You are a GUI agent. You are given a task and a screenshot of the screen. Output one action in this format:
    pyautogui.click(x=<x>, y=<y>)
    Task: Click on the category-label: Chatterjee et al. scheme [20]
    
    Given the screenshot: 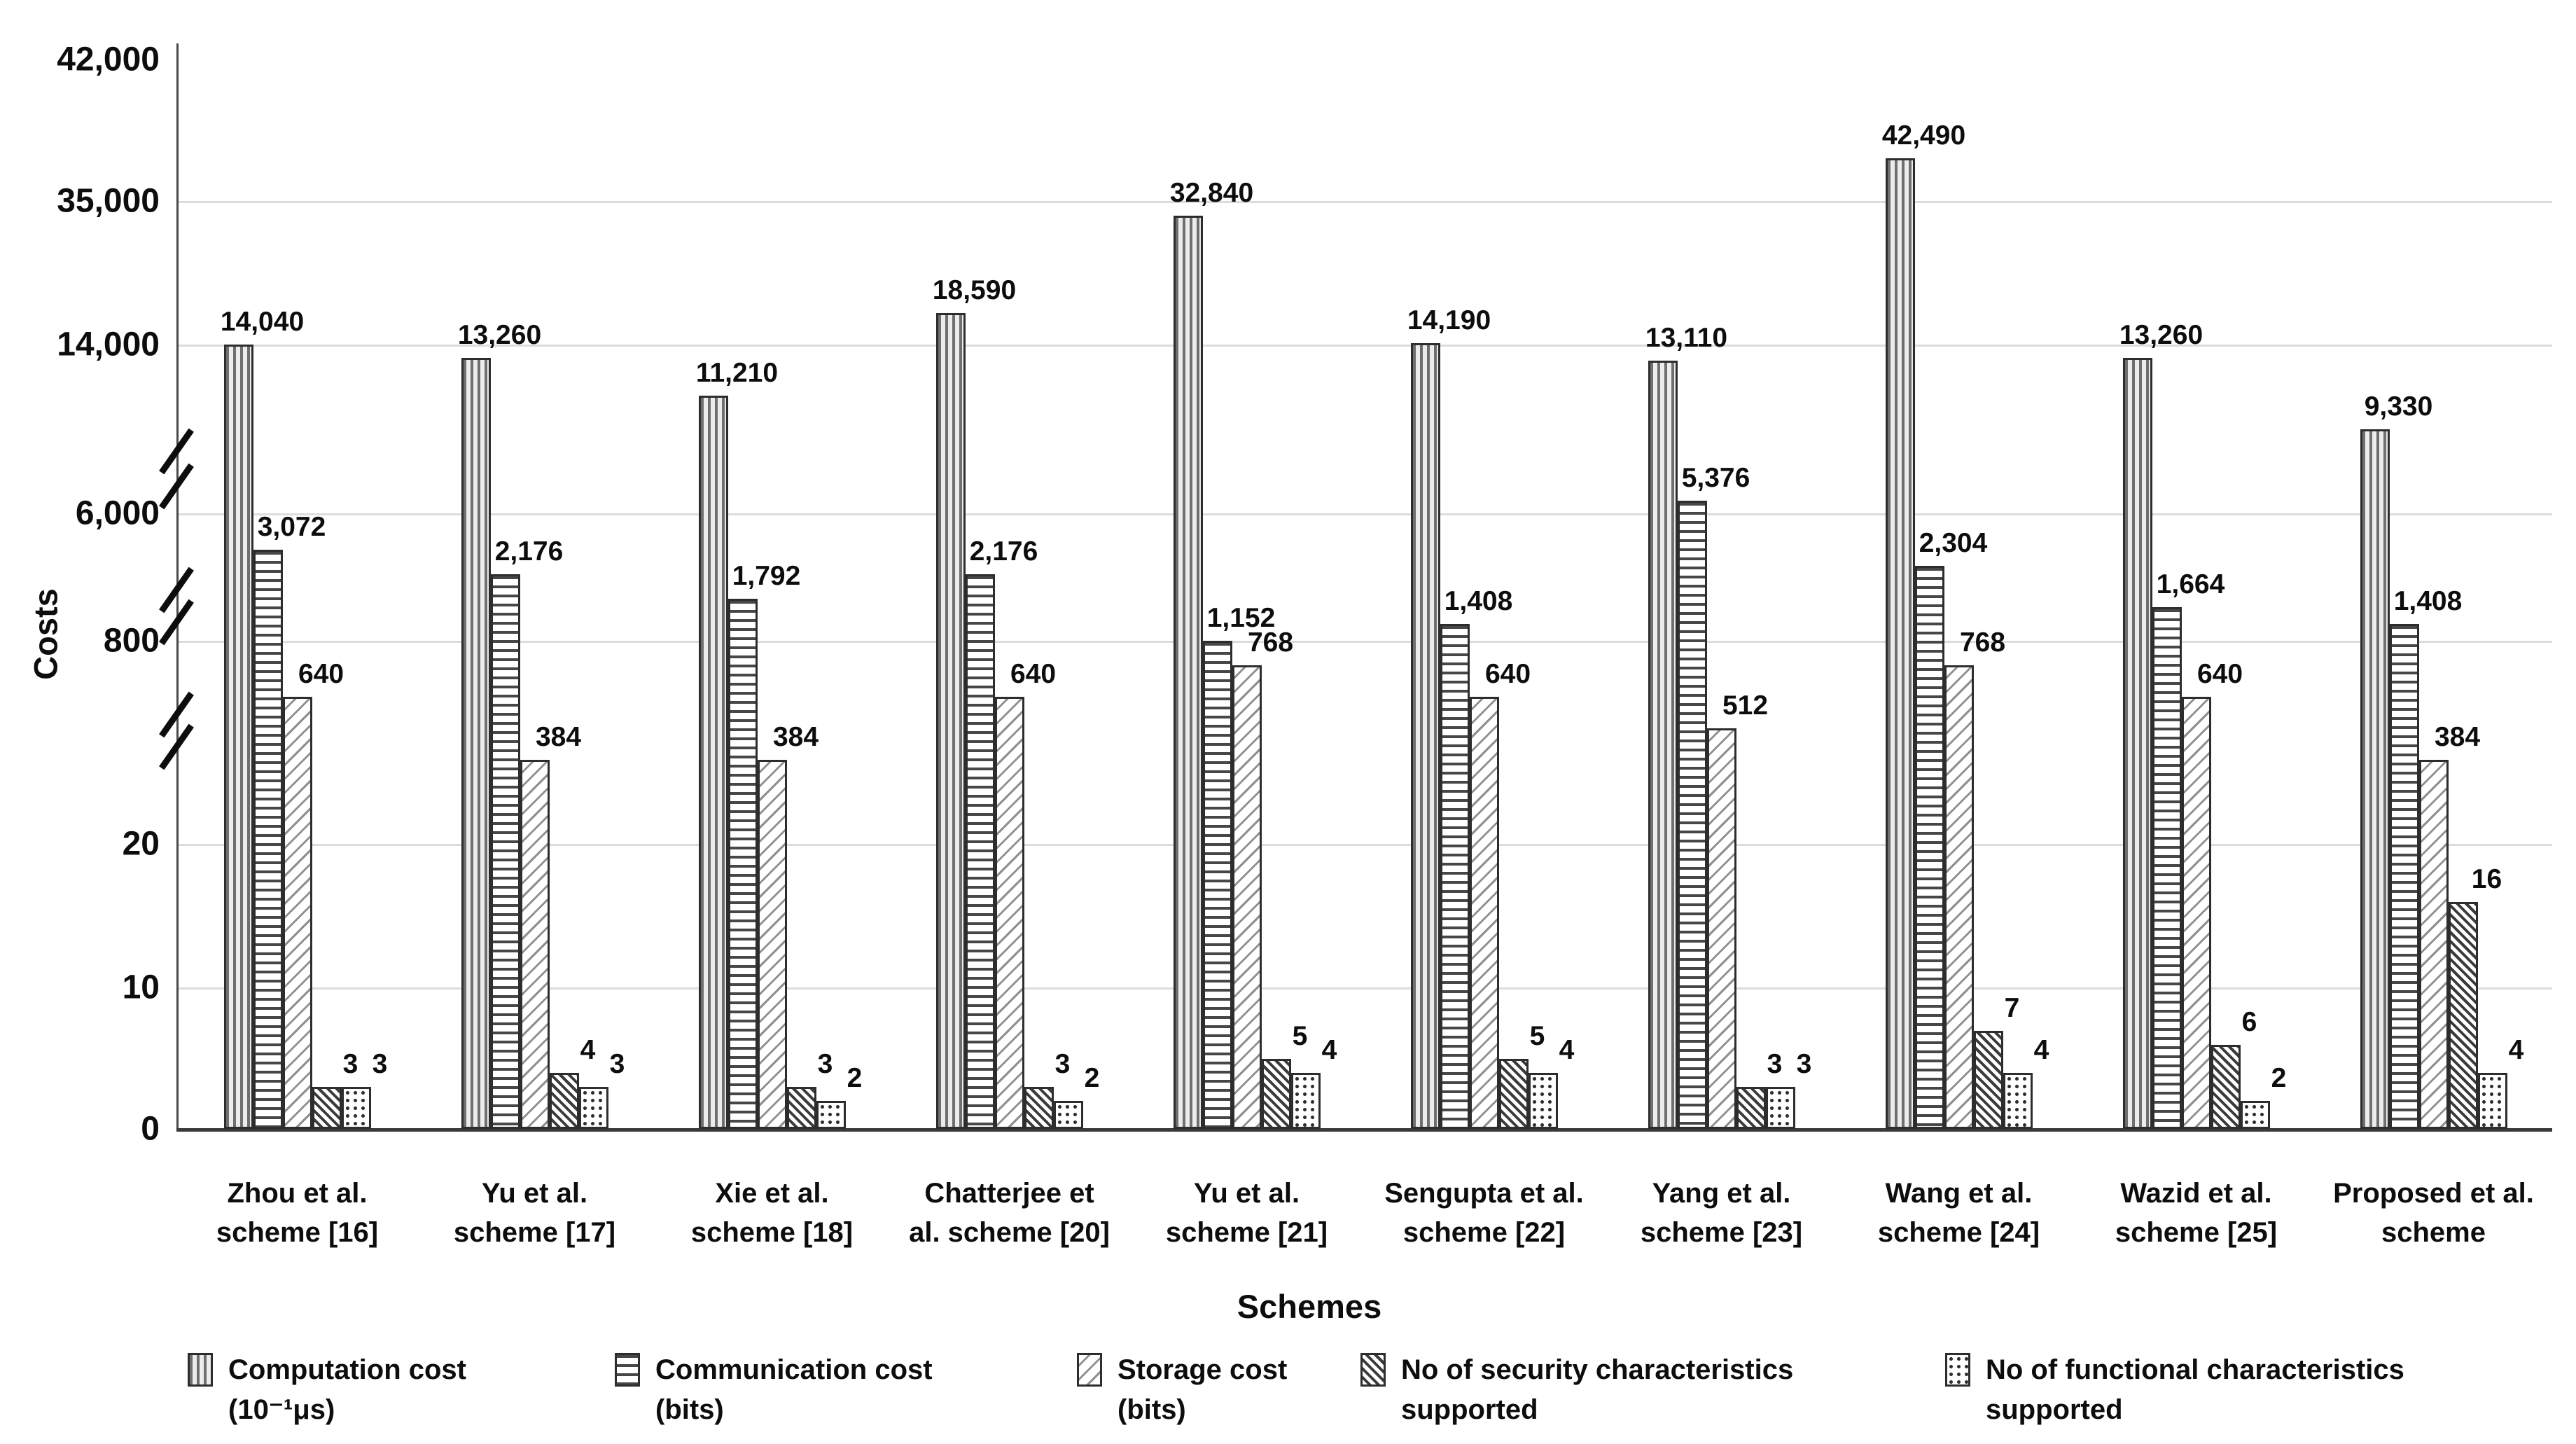 What is the action you would take?
    pyautogui.click(x=1009, y=1213)
    